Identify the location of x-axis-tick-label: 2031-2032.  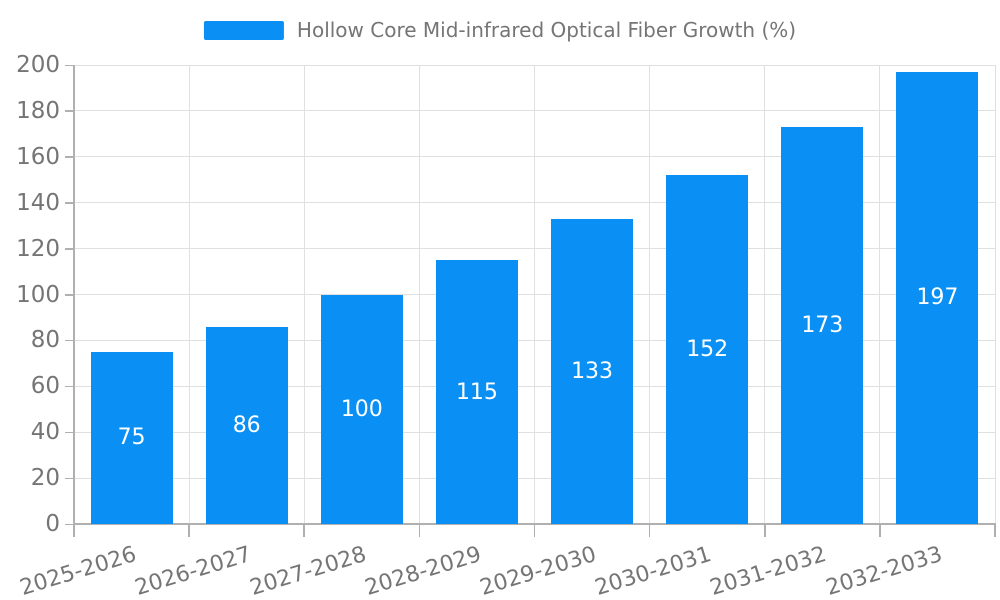
(768, 571).